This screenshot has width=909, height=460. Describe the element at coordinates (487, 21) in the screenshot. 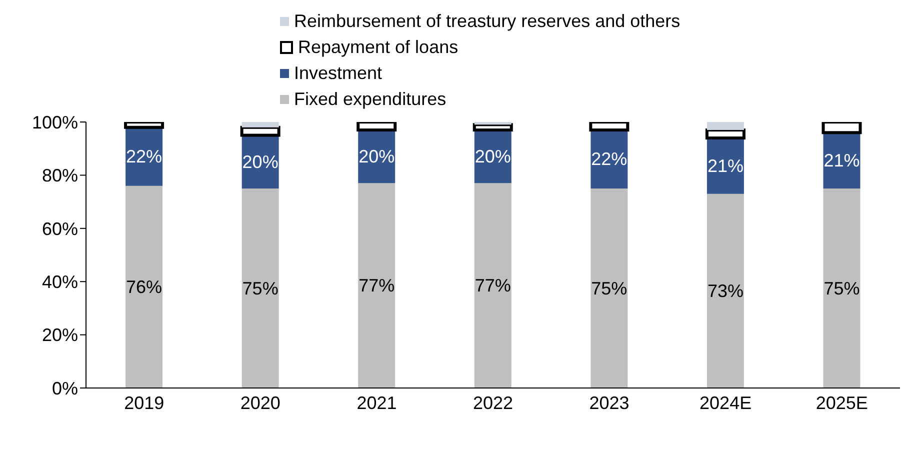

I see `legend-label: Reimbursement of treastury reserves and others` at that location.